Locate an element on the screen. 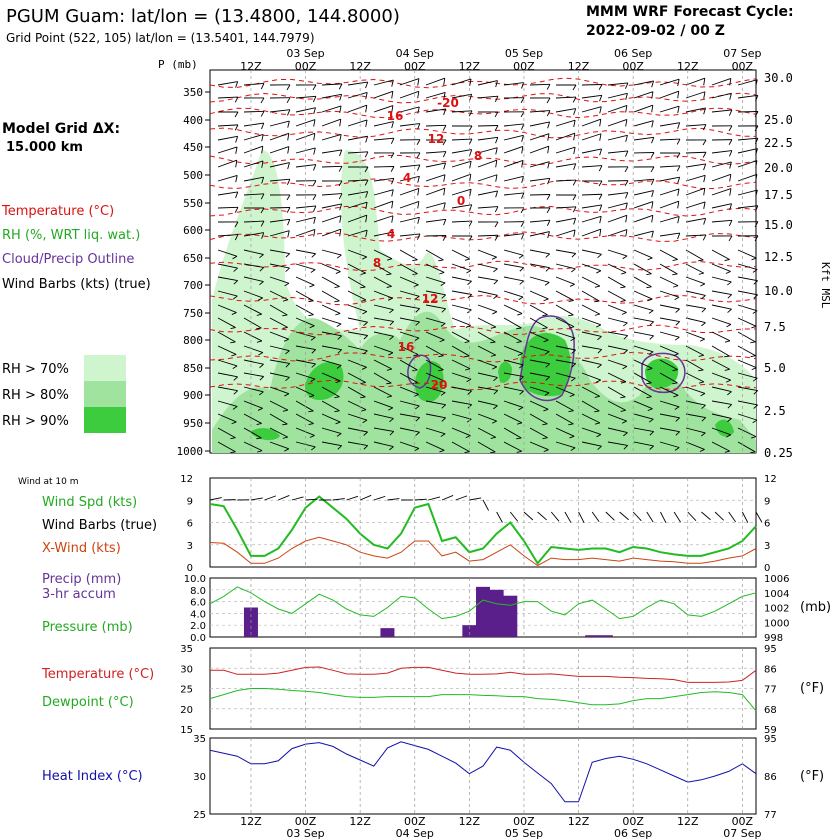 This screenshot has width=840, height=840. forecast-cycle: 2022-09-02 / 00 Z is located at coordinates (655, 31).